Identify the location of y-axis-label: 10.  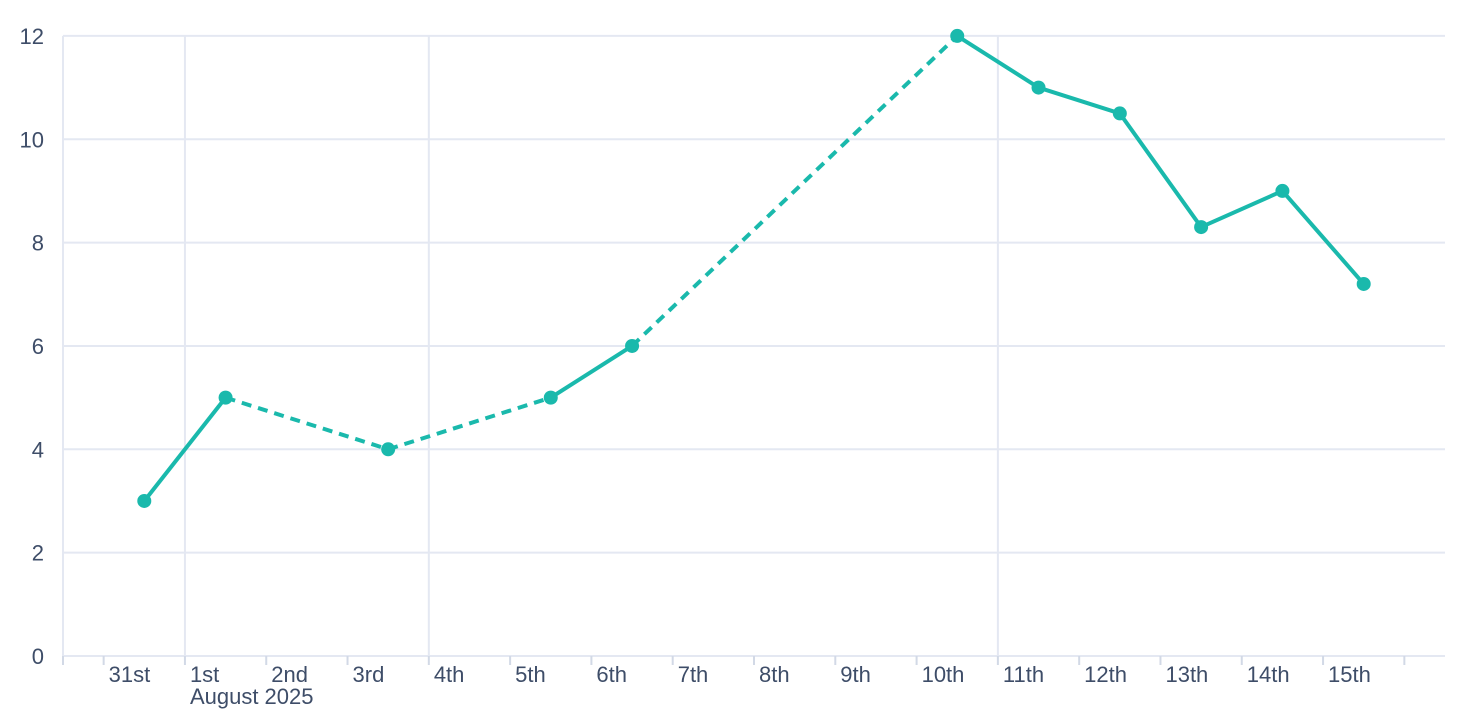
(32, 139).